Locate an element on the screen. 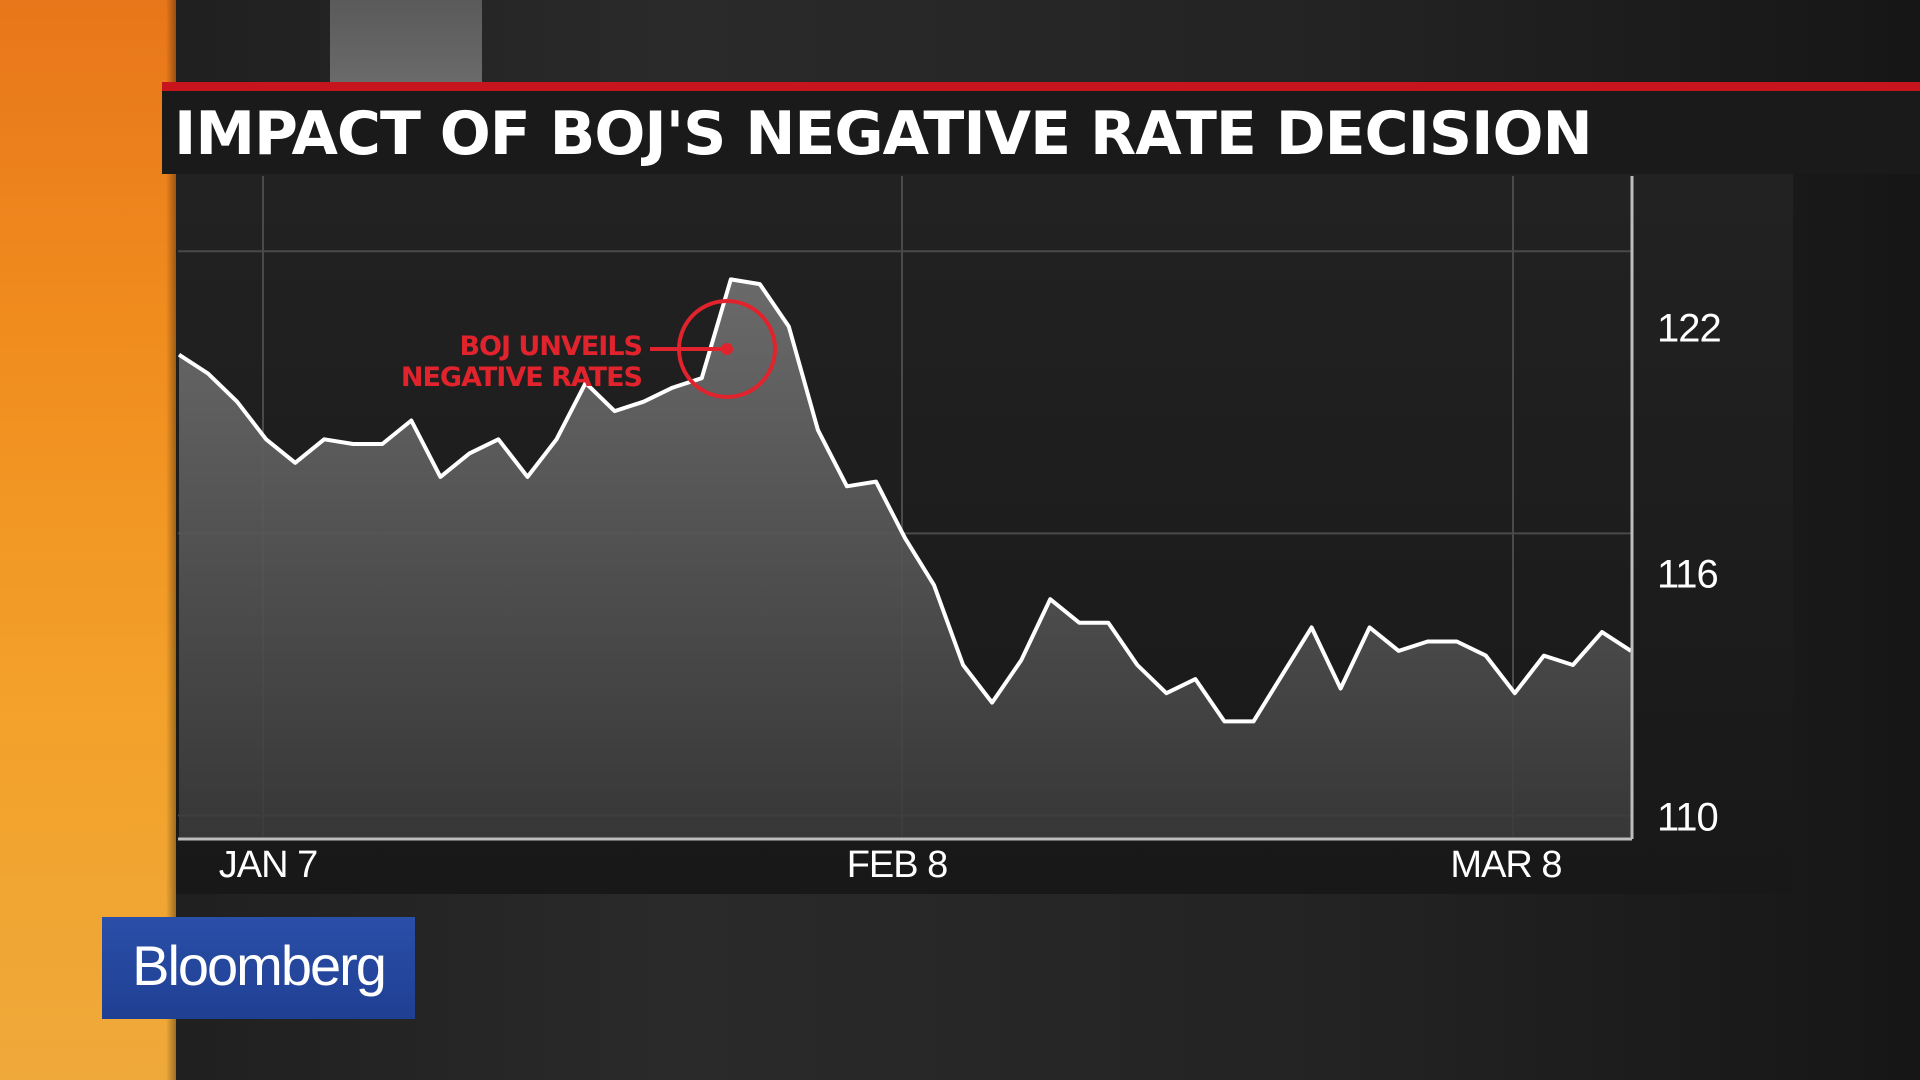 The width and height of the screenshot is (1920, 1080). title-bar: IMPACT OF BOJ'S NEGATIVE RATE DECISION is located at coordinates (1041, 128).